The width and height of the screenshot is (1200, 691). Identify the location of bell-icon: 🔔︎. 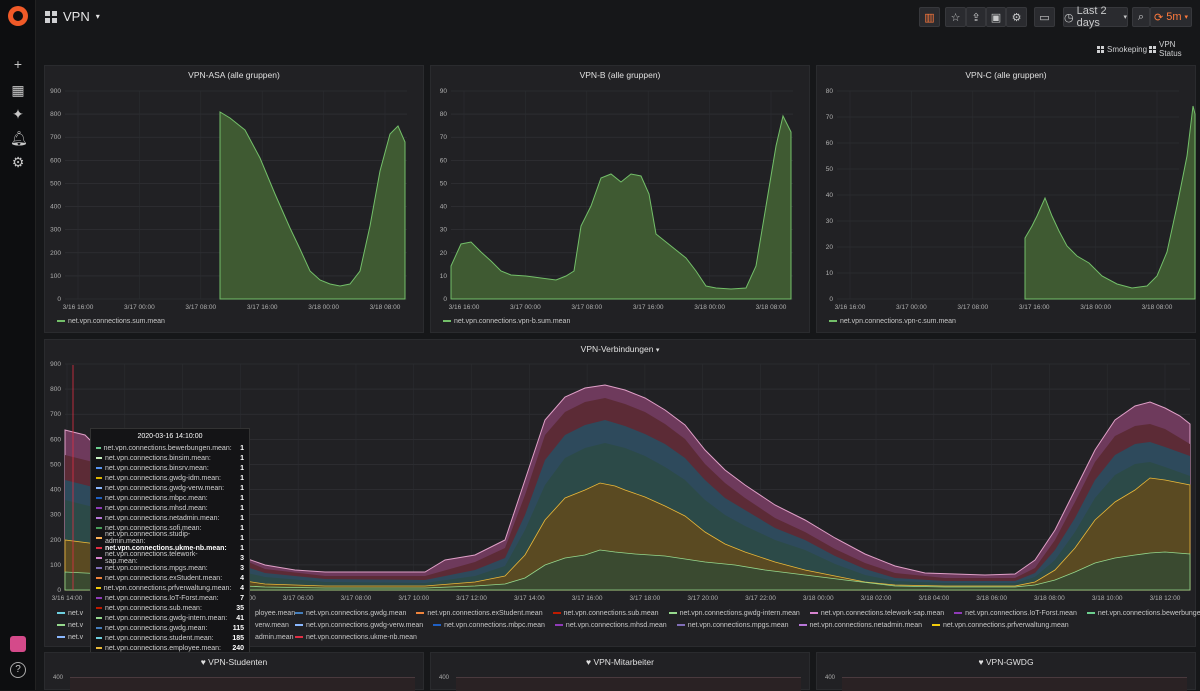
(19, 138).